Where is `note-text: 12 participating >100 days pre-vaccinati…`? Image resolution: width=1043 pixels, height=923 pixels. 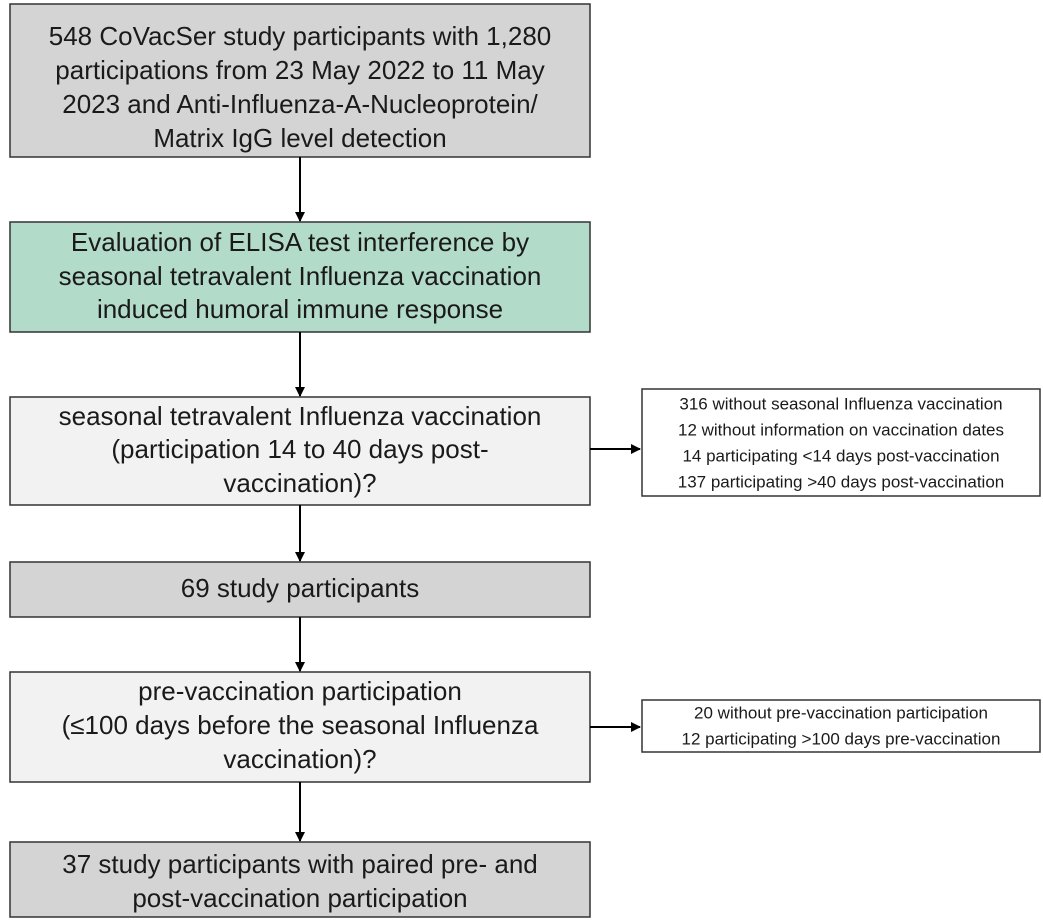
note-text: 12 participating >100 days pre-vaccinati… is located at coordinates (841, 738).